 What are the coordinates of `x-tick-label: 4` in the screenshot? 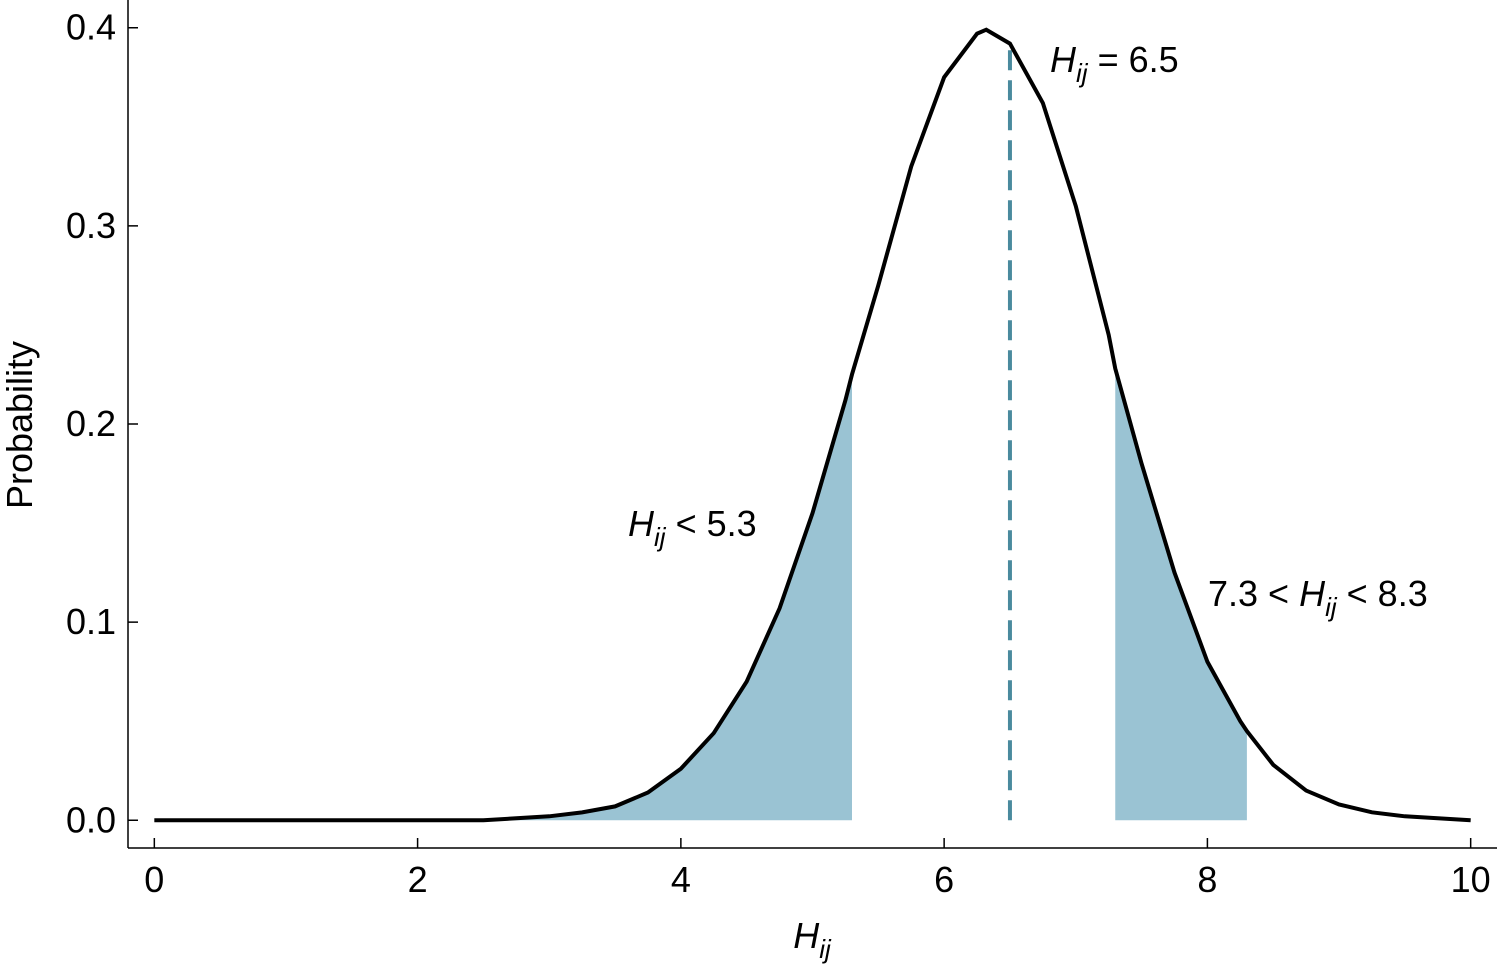 It's located at (681, 879).